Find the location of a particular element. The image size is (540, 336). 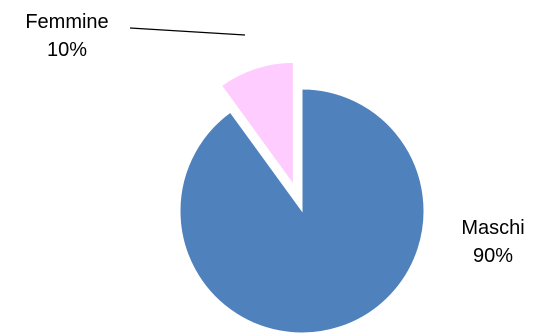

femmine-percent-label: 10% is located at coordinates (67, 50).